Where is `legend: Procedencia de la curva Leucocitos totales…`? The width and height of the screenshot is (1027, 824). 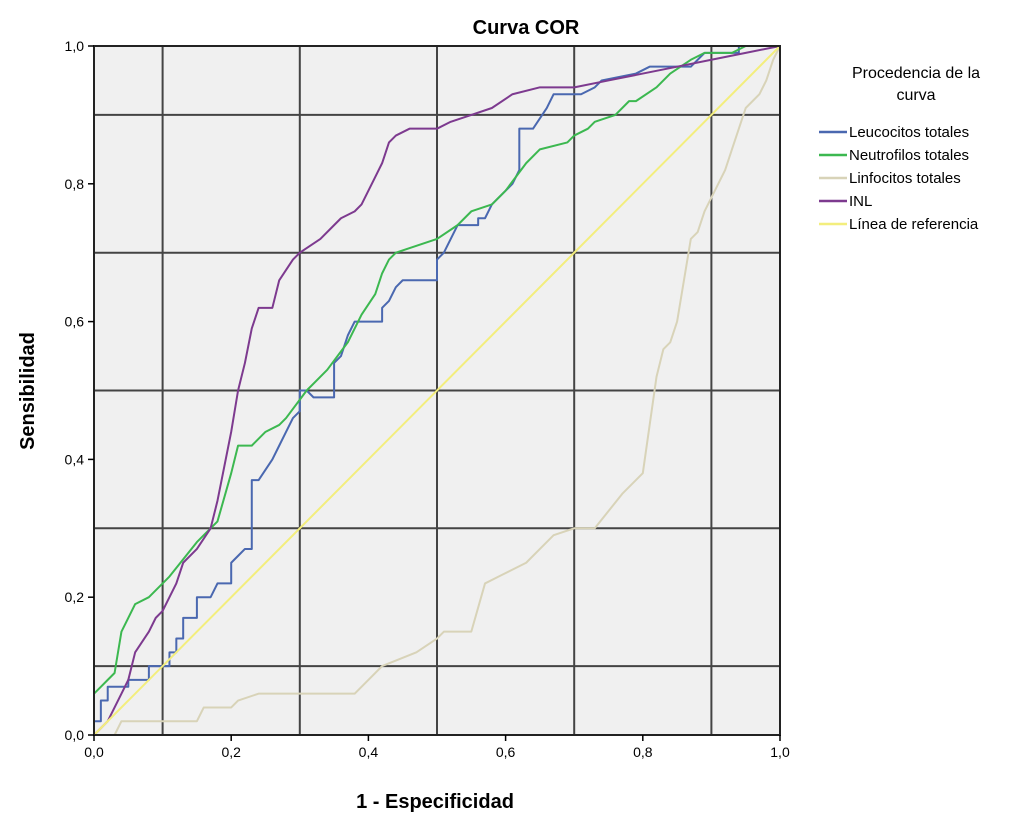 legend: Procedencia de la curva Leucocitos totales… is located at coordinates (899, 149).